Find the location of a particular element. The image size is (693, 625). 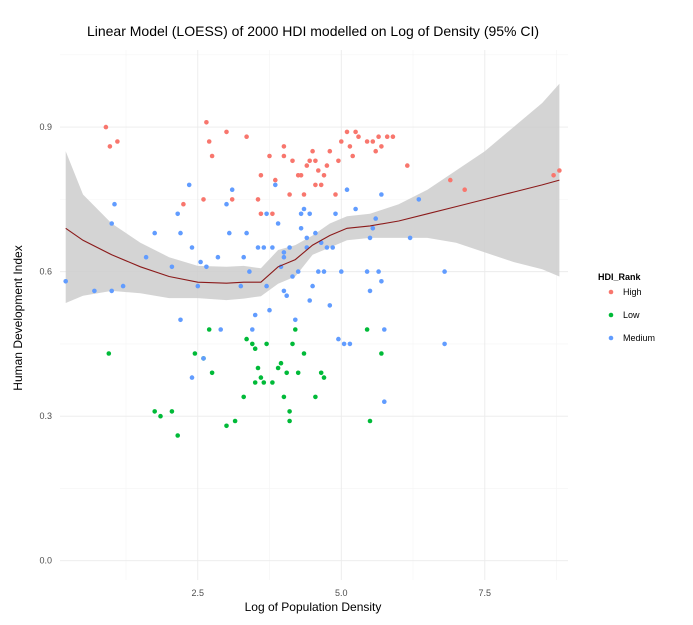

y-tick-label: 0.9 is located at coordinates (45, 127).